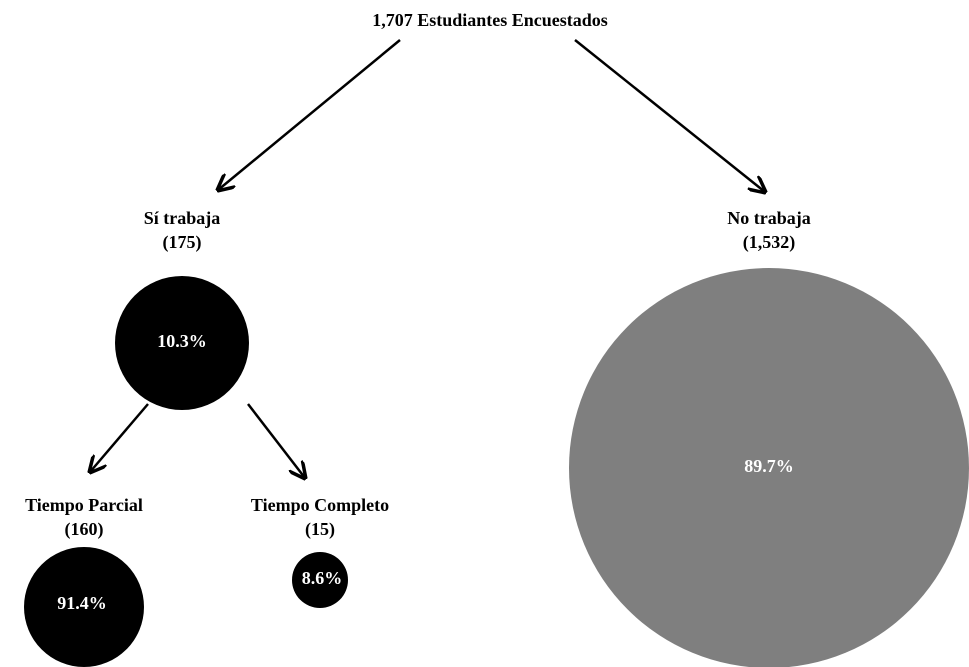 This screenshot has width=969, height=667. Describe the element at coordinates (769, 242) in the screenshot. I see `node-count: (1,532)` at that location.